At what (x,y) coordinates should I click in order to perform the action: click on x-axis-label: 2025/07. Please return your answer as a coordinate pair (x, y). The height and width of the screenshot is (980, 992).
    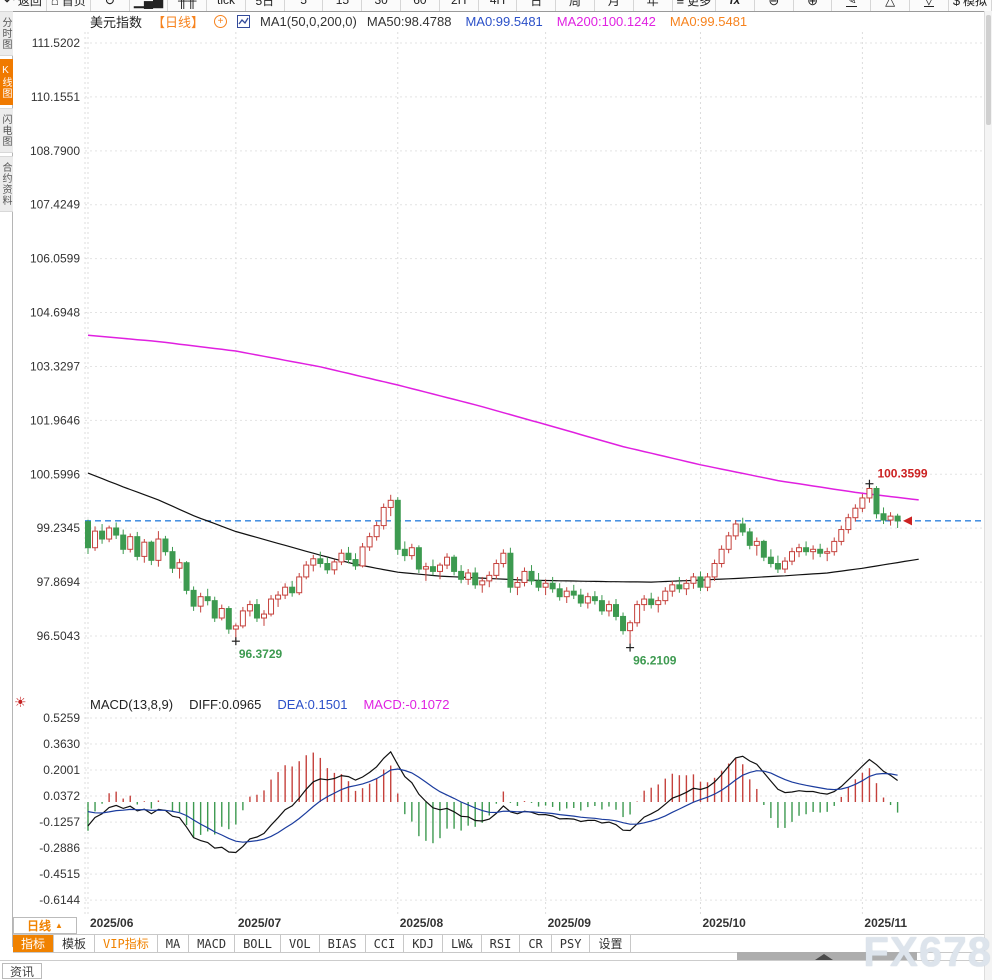
    Looking at the image, I should click on (260, 923).